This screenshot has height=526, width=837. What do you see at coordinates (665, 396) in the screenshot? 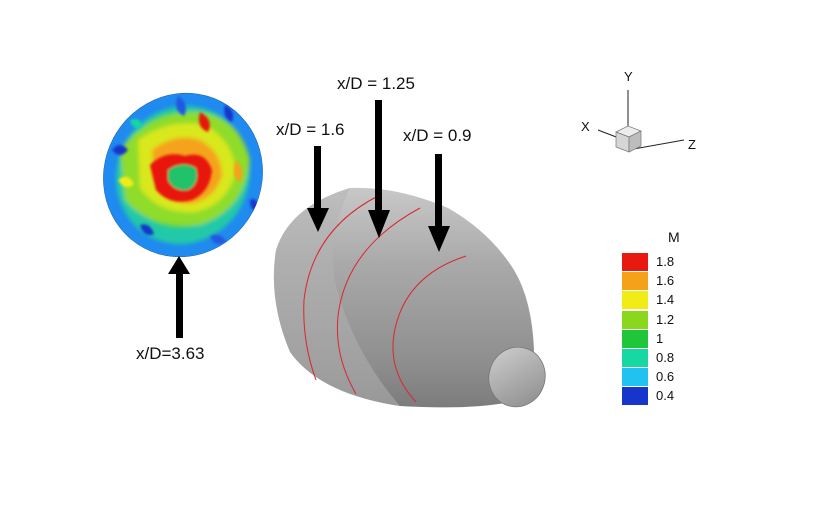
I see `legend-tick-label: 0.4` at bounding box center [665, 396].